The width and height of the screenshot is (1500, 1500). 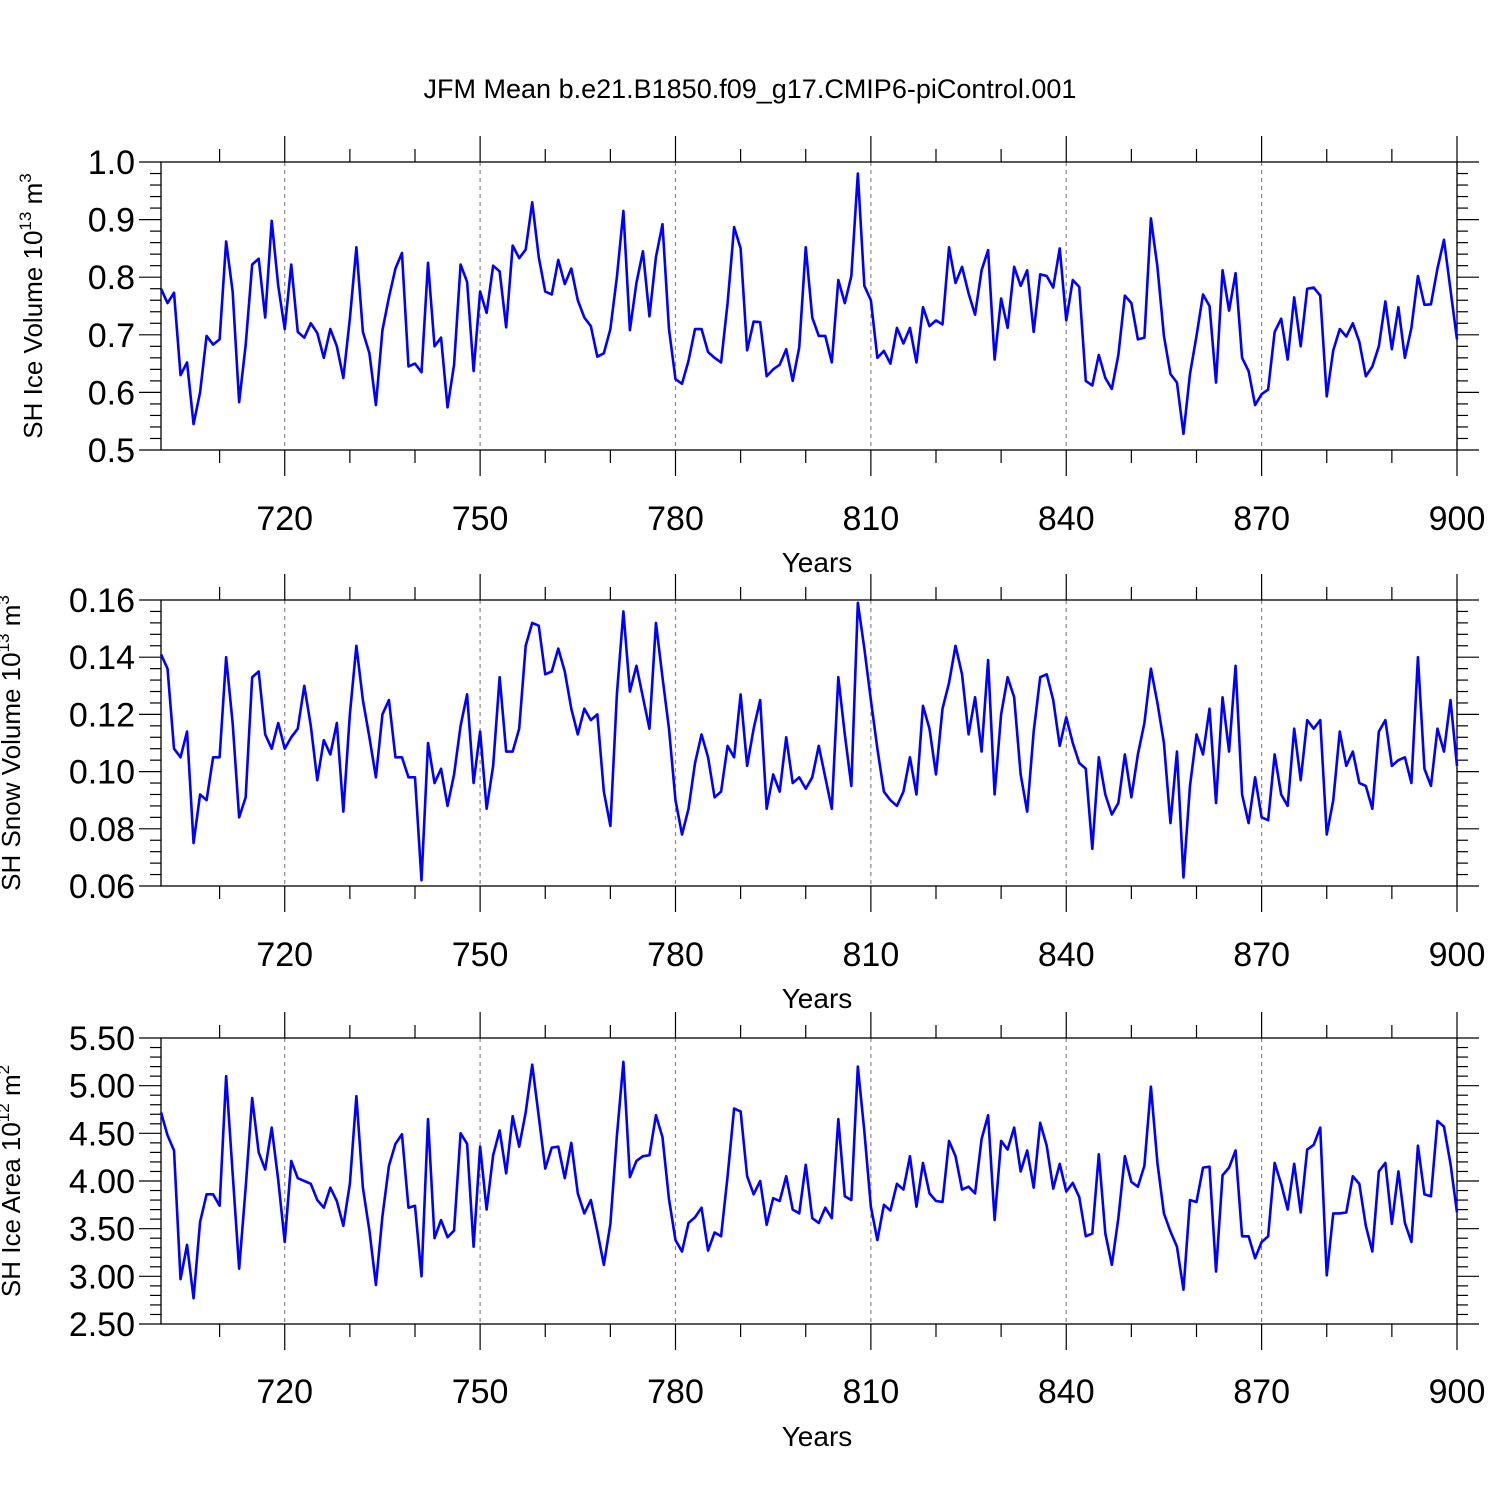 I want to click on x-tick-label: 720, so click(x=284, y=519).